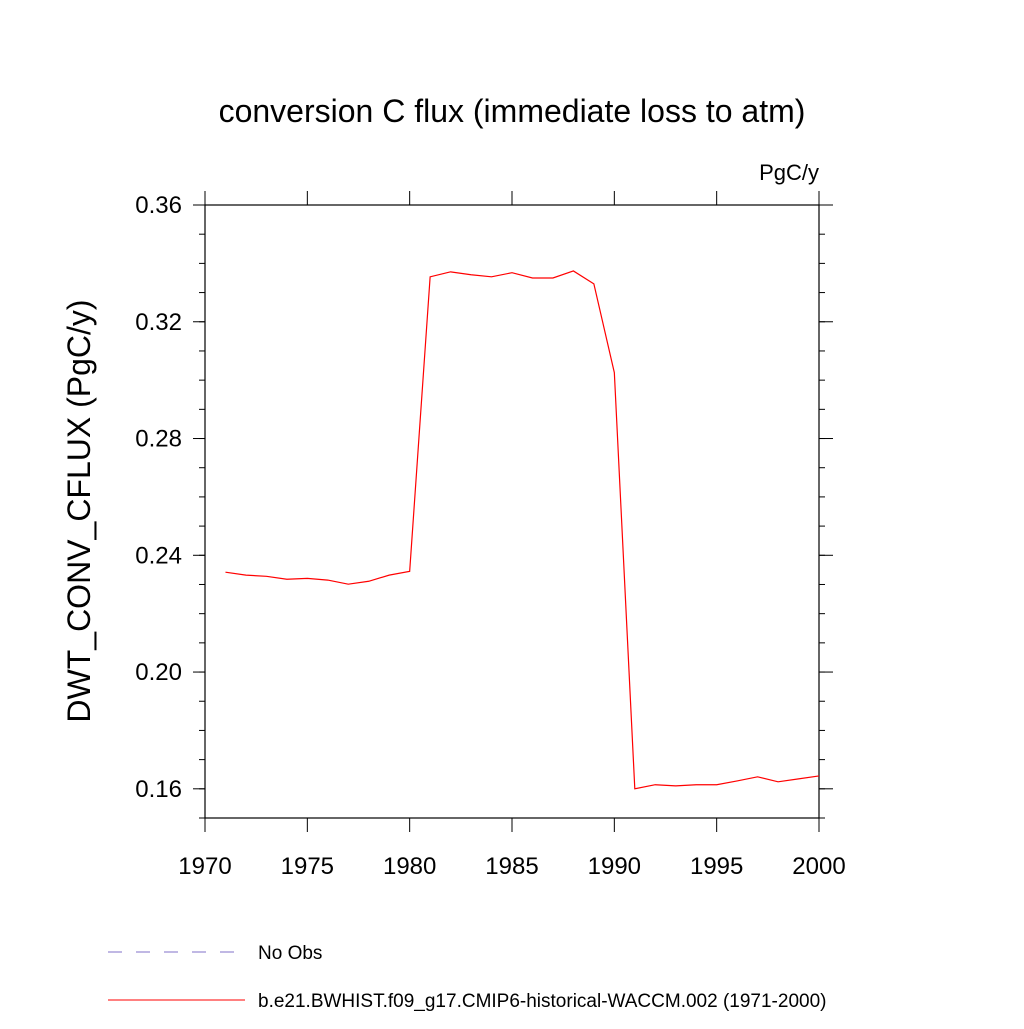 The width and height of the screenshot is (1024, 1029). Describe the element at coordinates (789, 172) in the screenshot. I see `units-label: PgC/y` at that location.